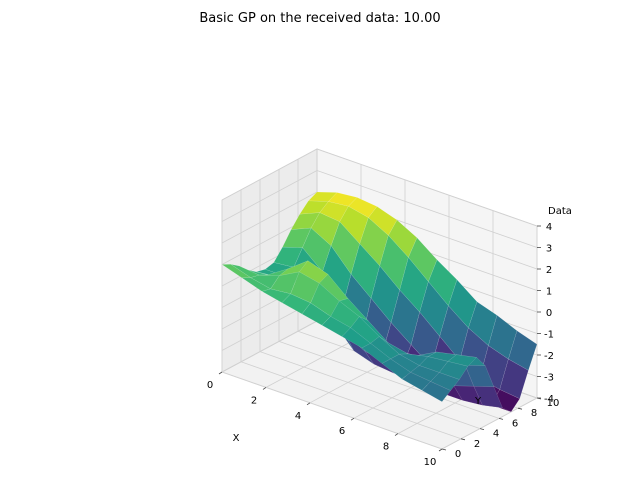  What do you see at coordinates (515, 423) in the screenshot?
I see `y-tick-label: 6` at bounding box center [515, 423].